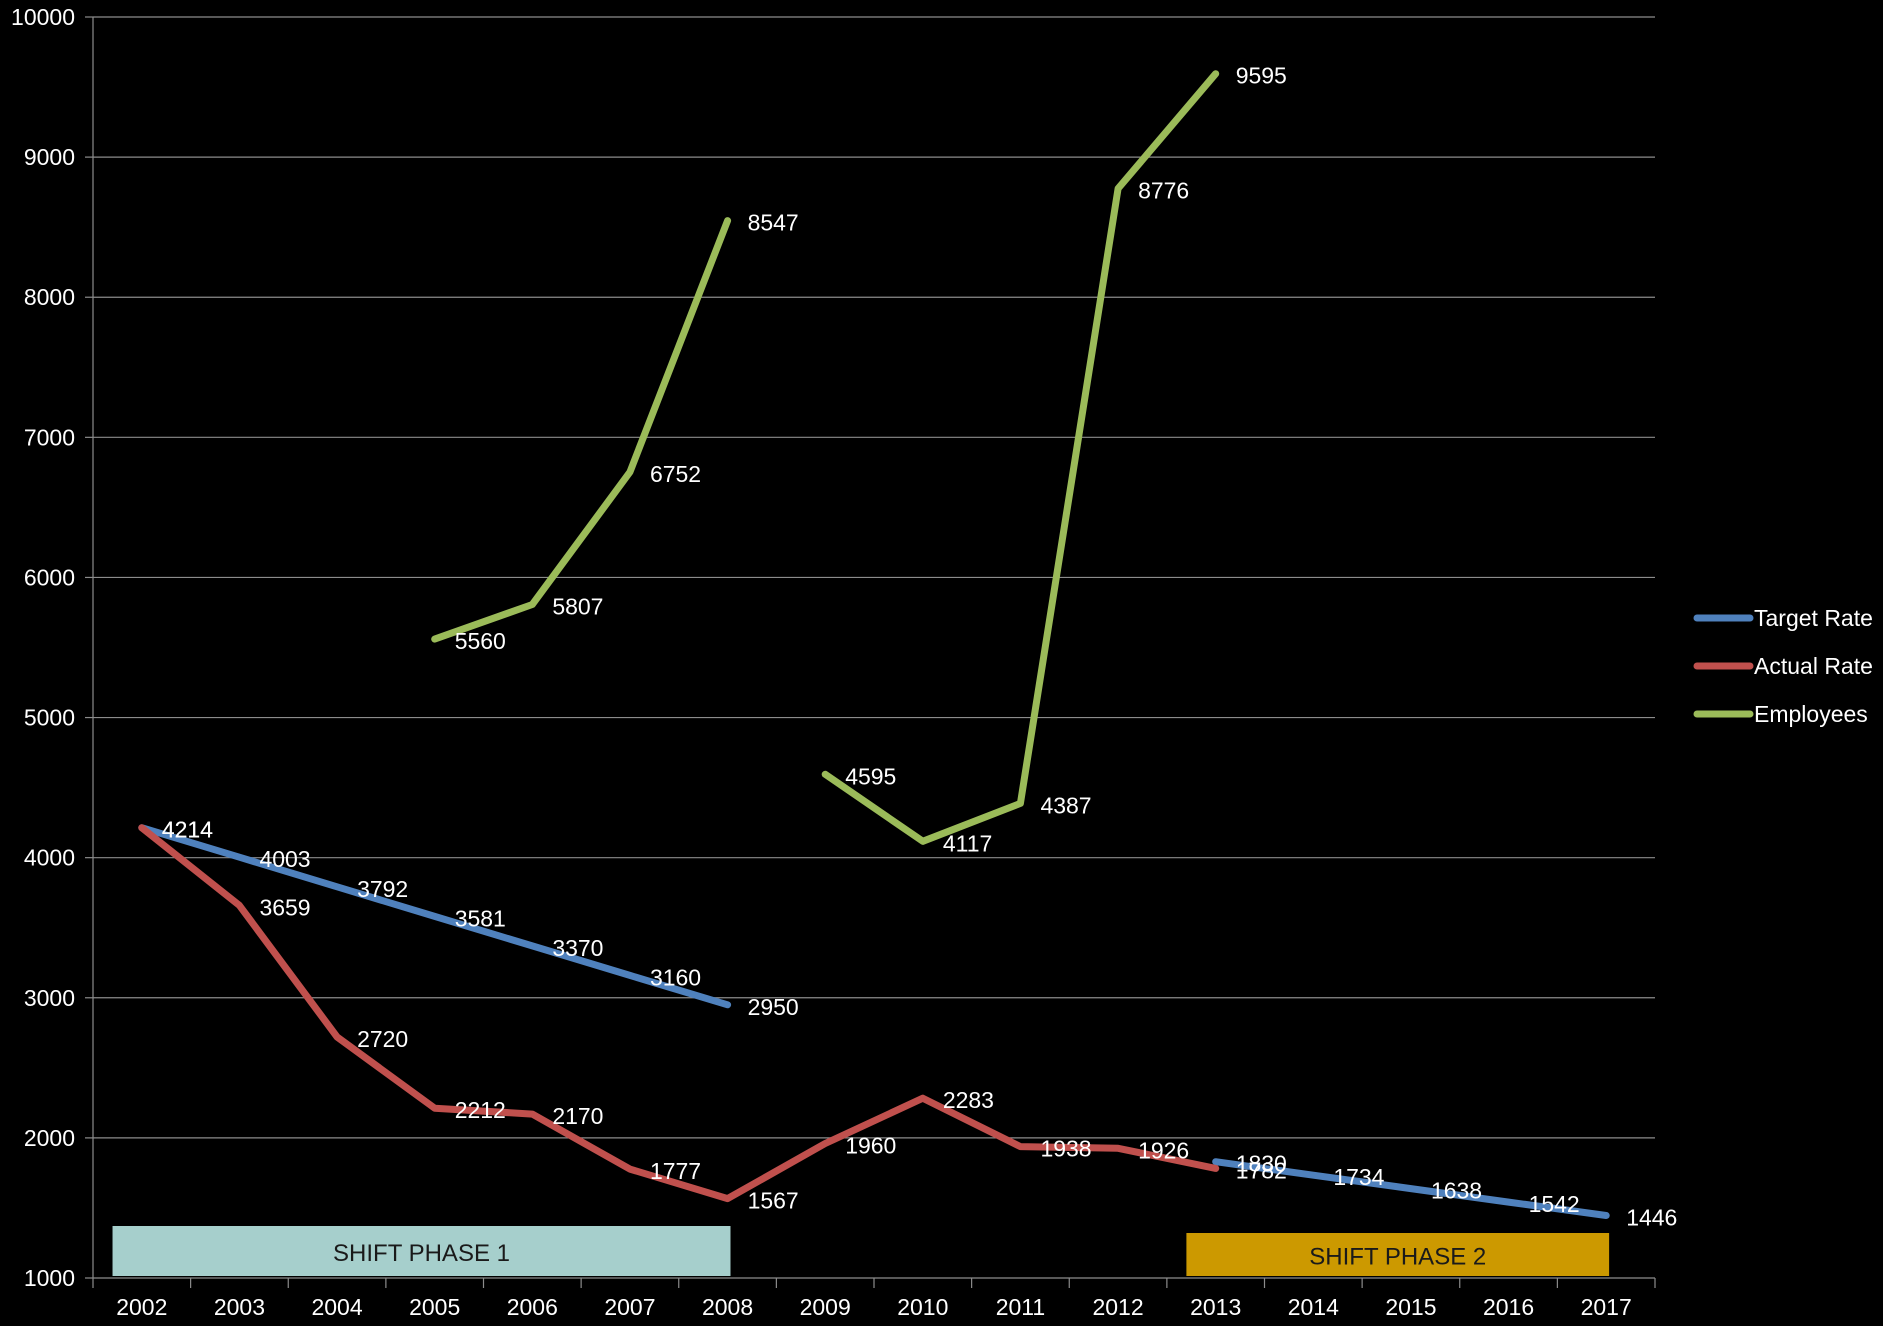 The image size is (1883, 1326). I want to click on data-label: 1638, so click(1456, 1191).